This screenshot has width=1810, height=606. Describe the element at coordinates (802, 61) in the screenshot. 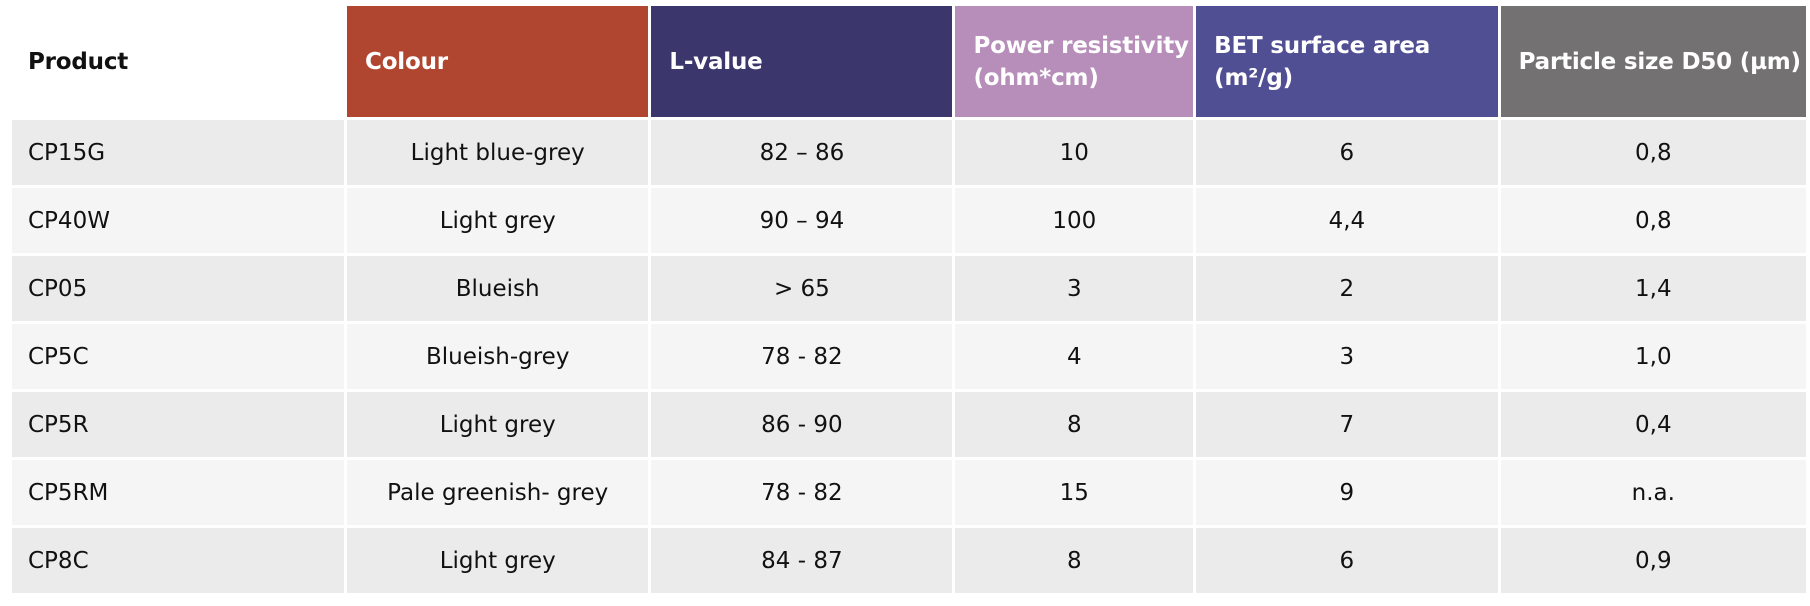

I see `header-l-value: L-value` at that location.